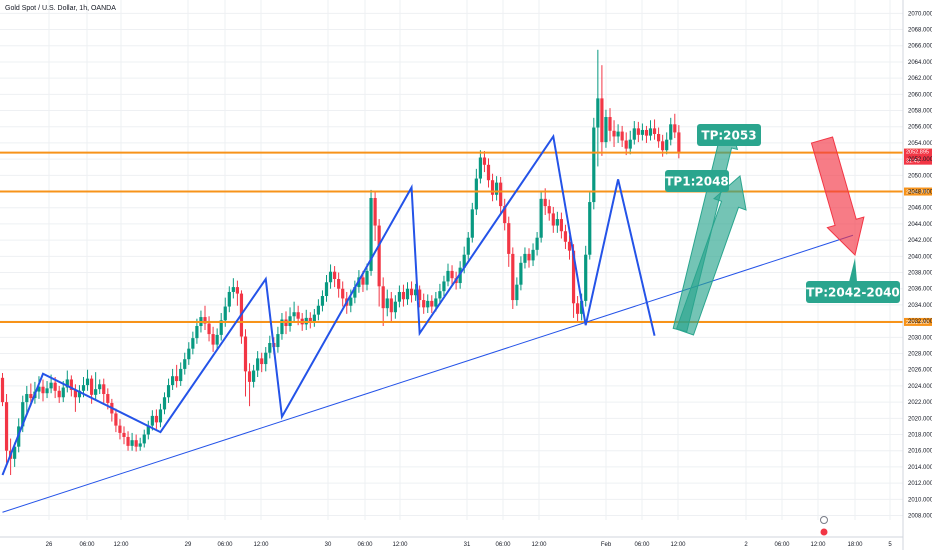 The height and width of the screenshot is (550, 932). What do you see at coordinates (853, 292) in the screenshot?
I see `callout-tp-2042-2040: TP:2042-2040` at bounding box center [853, 292].